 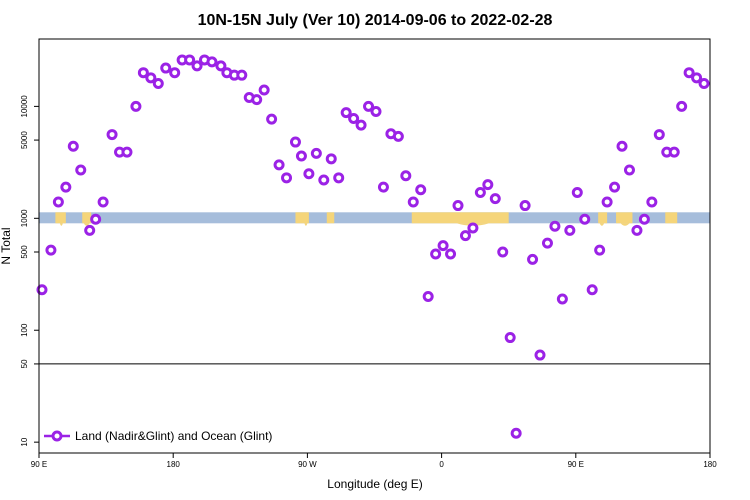 I want to click on y-tick-label: 500, so click(x=24, y=252).